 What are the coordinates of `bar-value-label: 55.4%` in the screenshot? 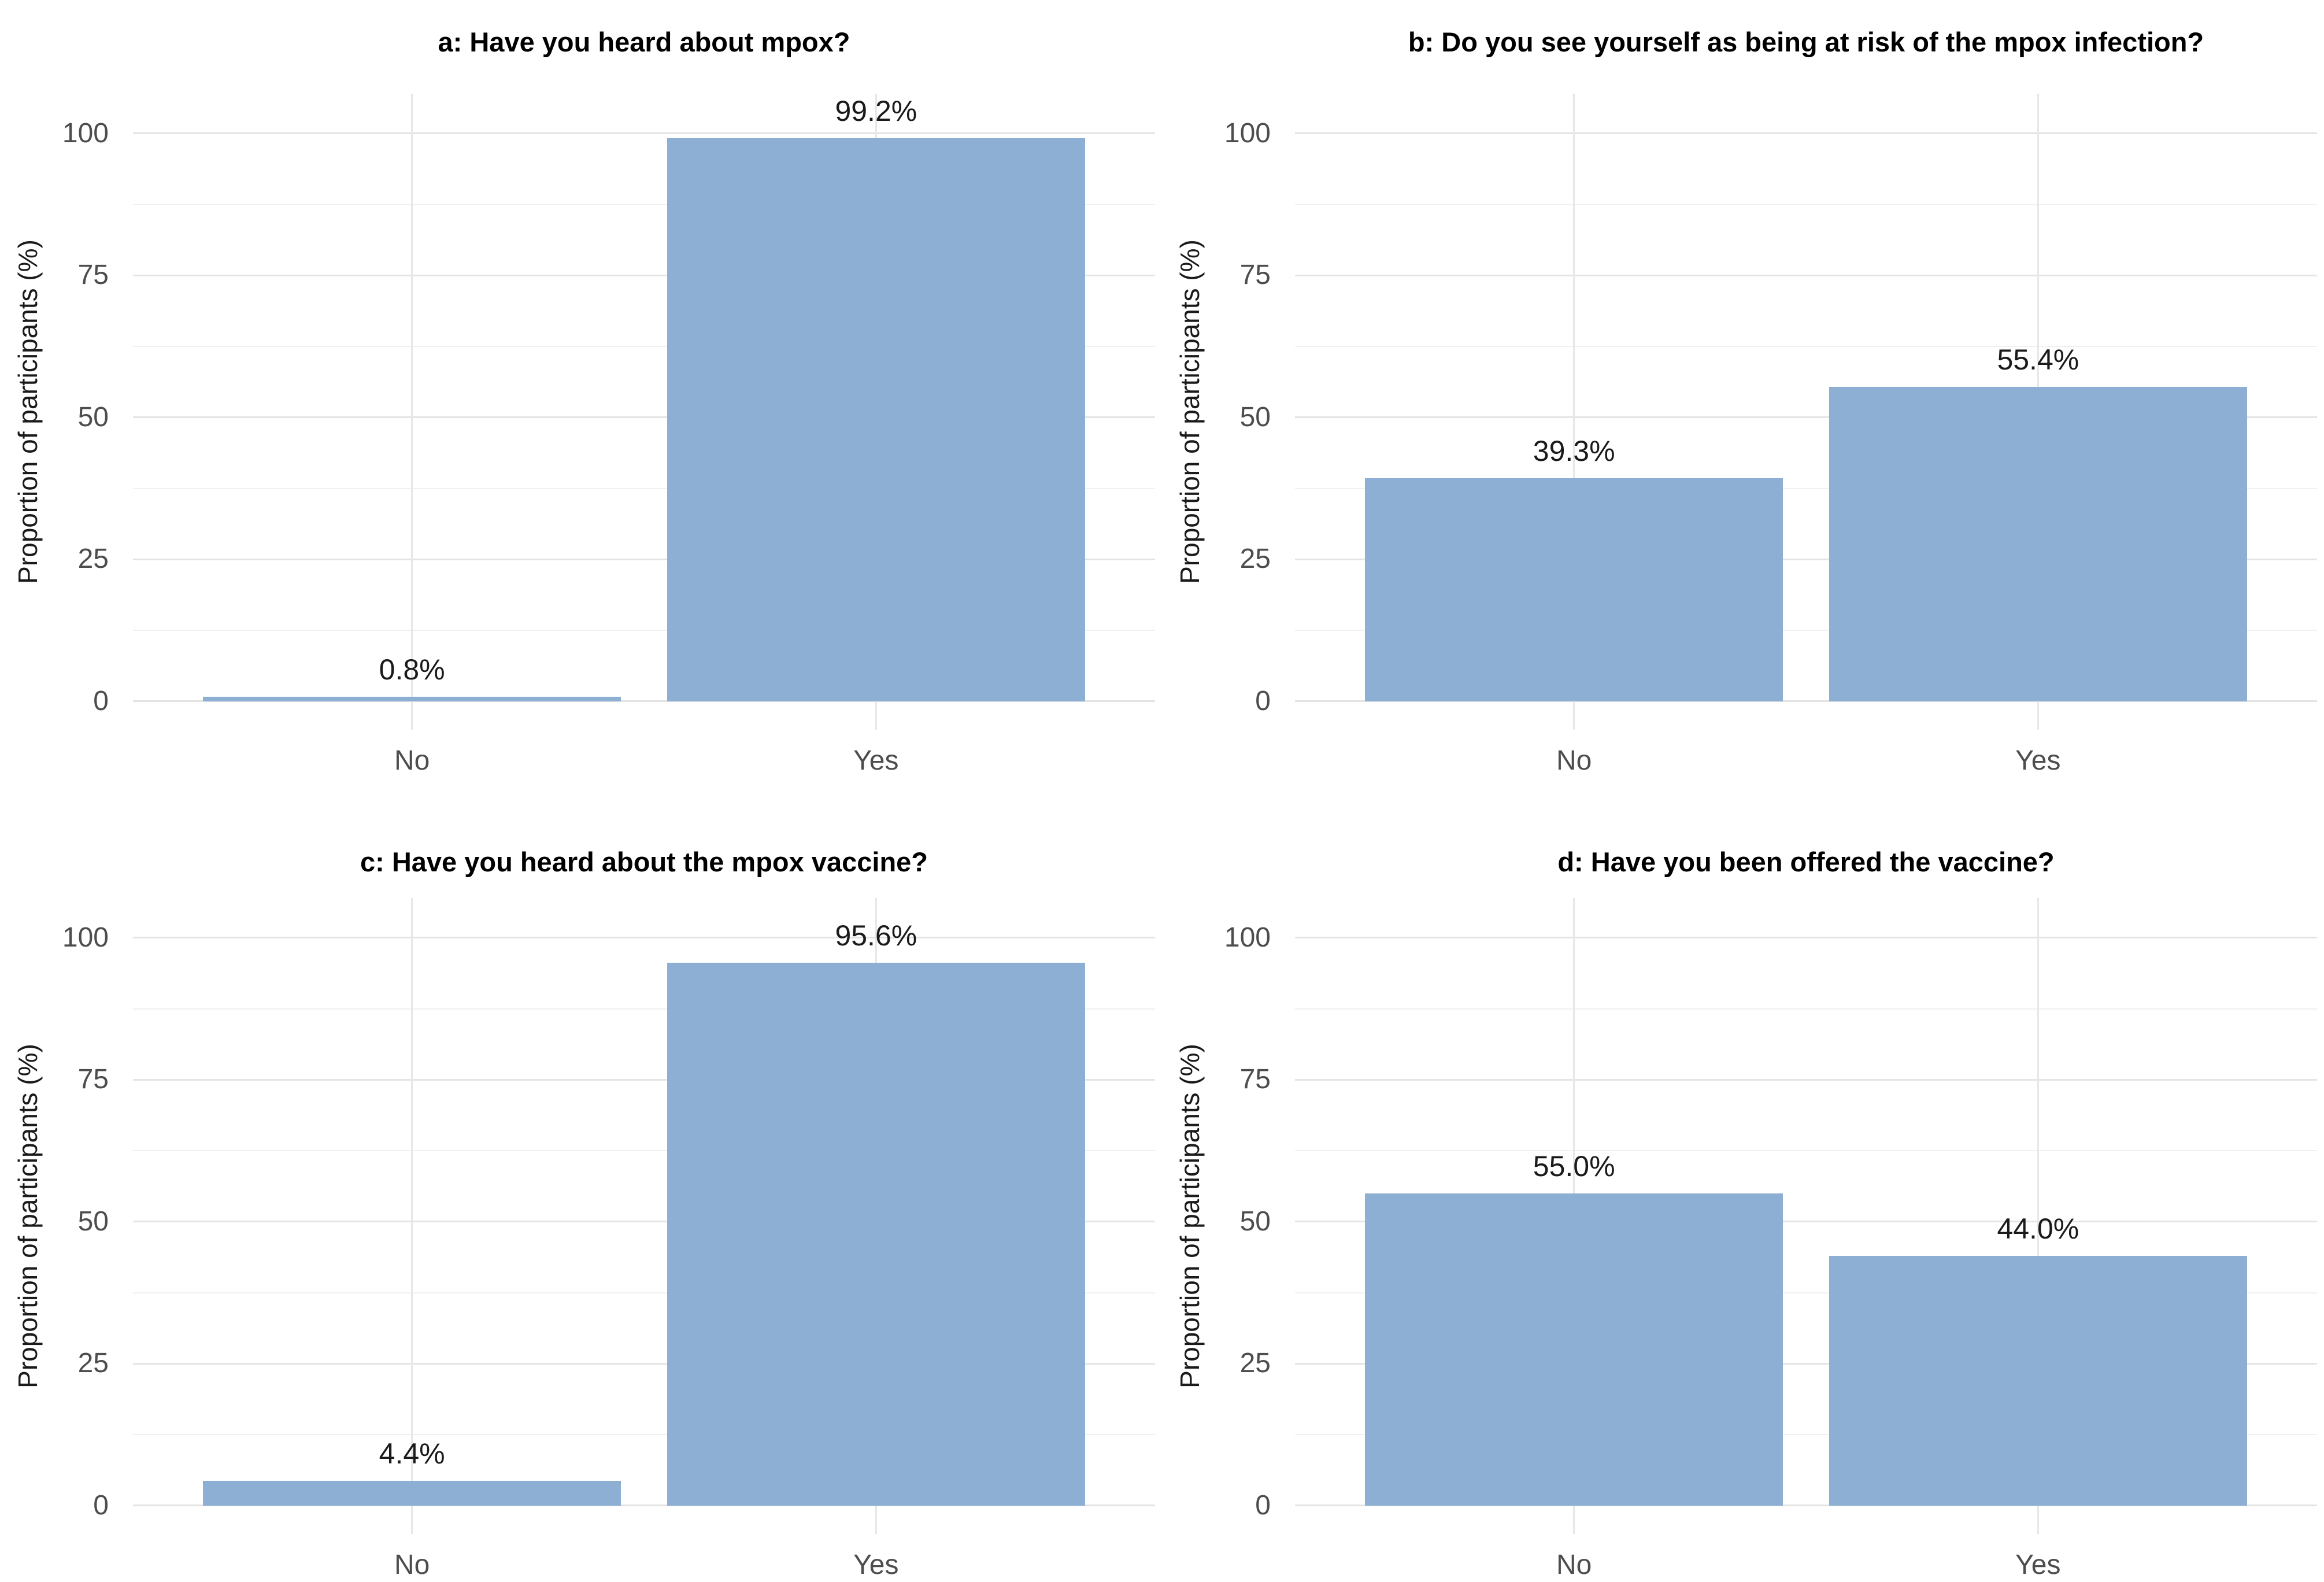 It's located at (2038, 359).